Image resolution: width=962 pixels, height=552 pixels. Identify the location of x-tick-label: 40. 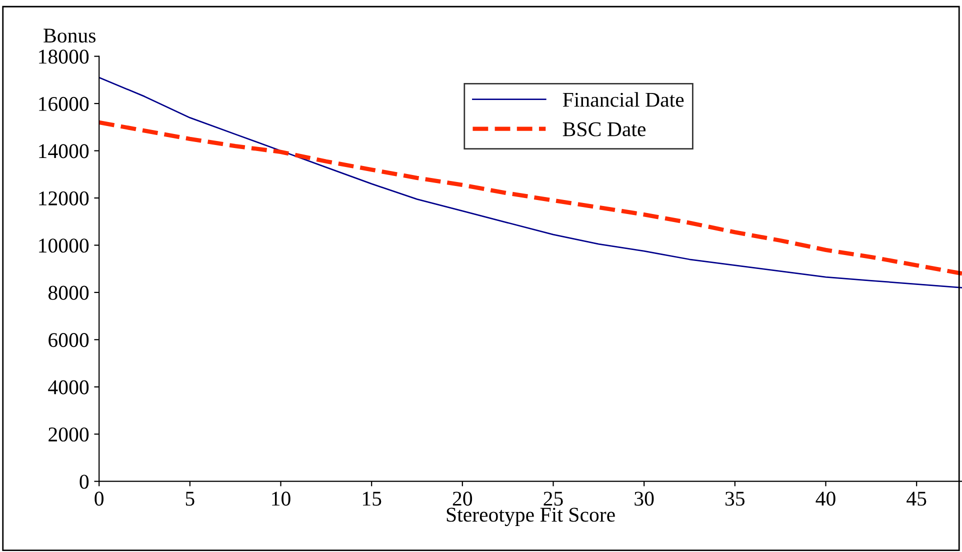
(826, 499).